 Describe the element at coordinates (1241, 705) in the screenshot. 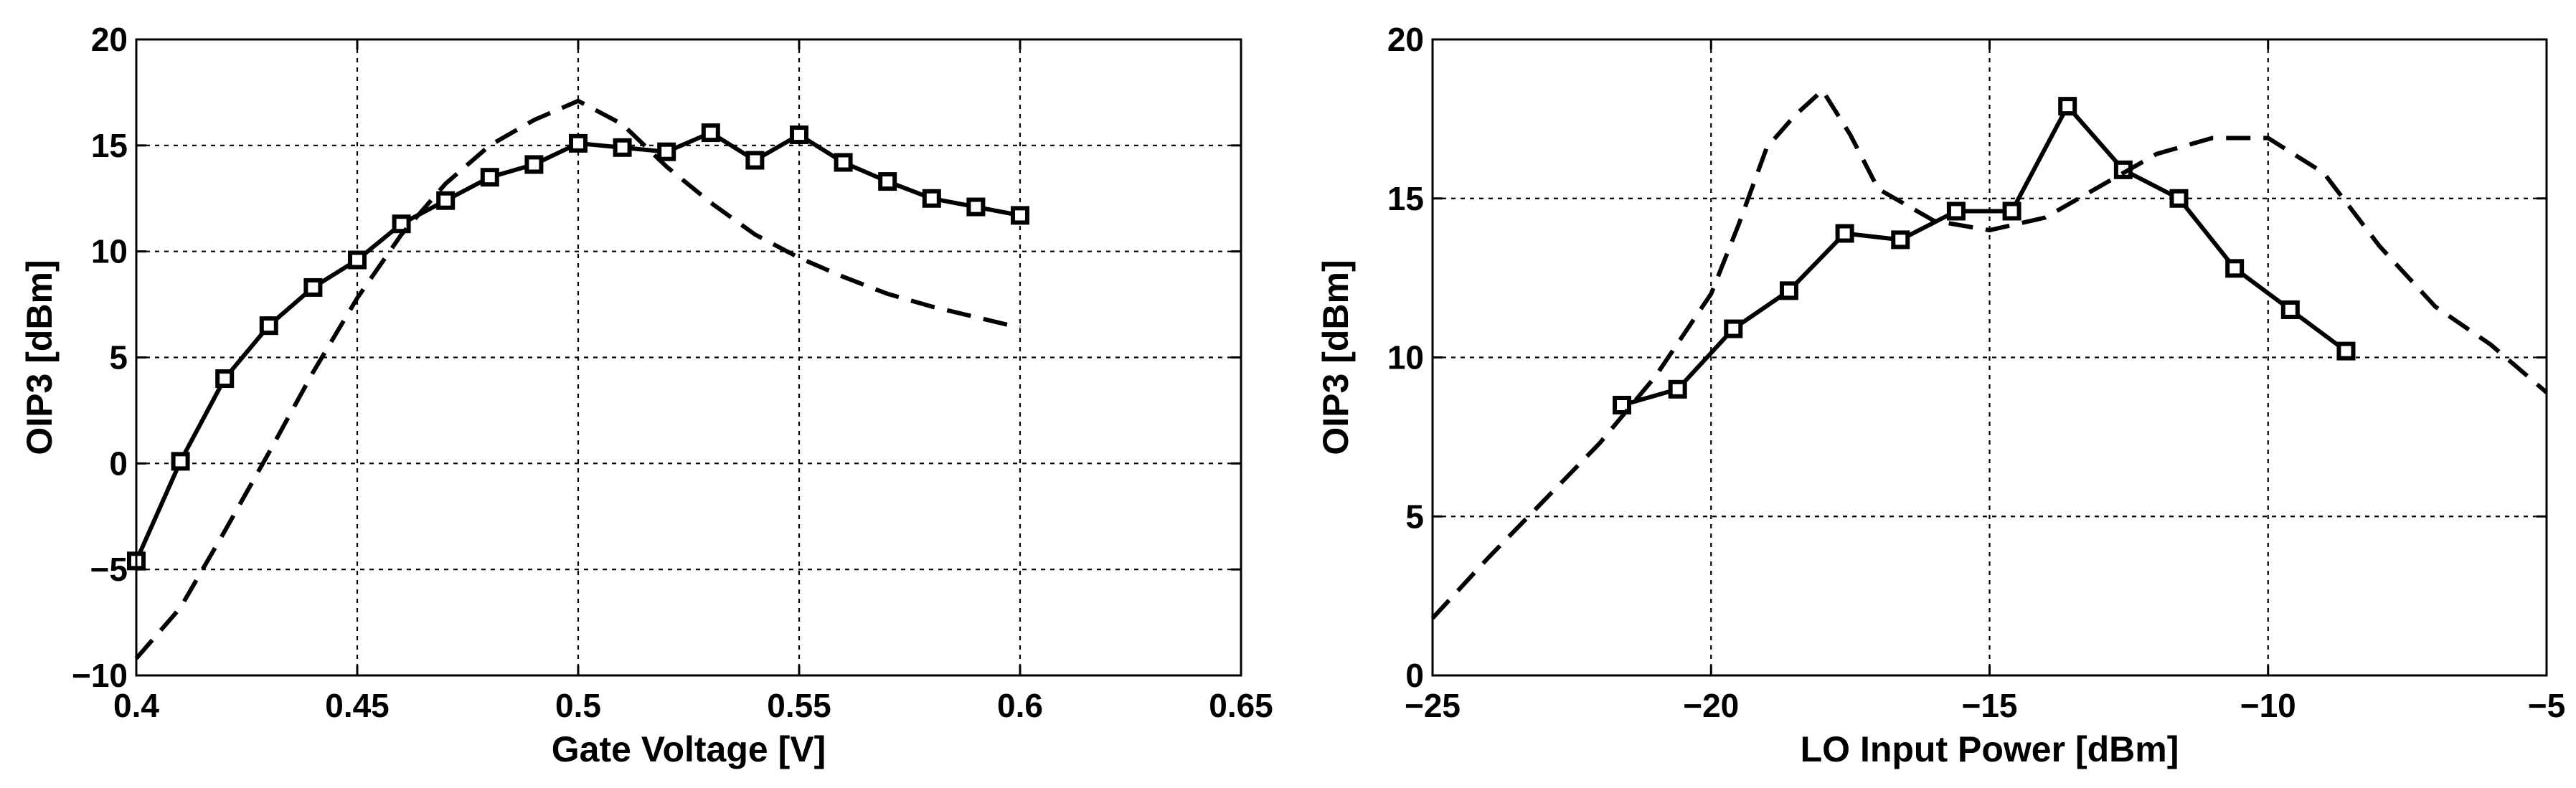

I see `x-tick-label: 0.65` at that location.